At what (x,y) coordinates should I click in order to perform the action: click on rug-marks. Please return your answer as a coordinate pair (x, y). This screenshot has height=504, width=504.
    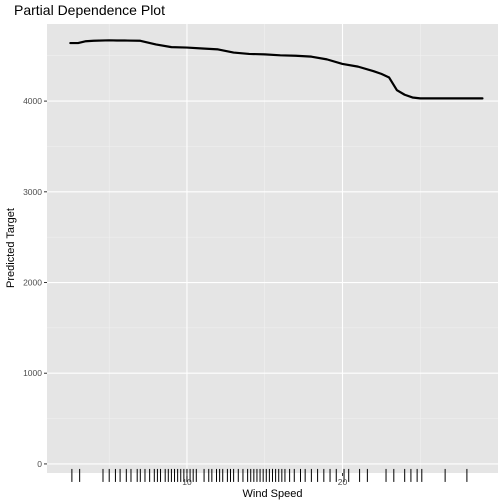
    Looking at the image, I should click on (269, 475).